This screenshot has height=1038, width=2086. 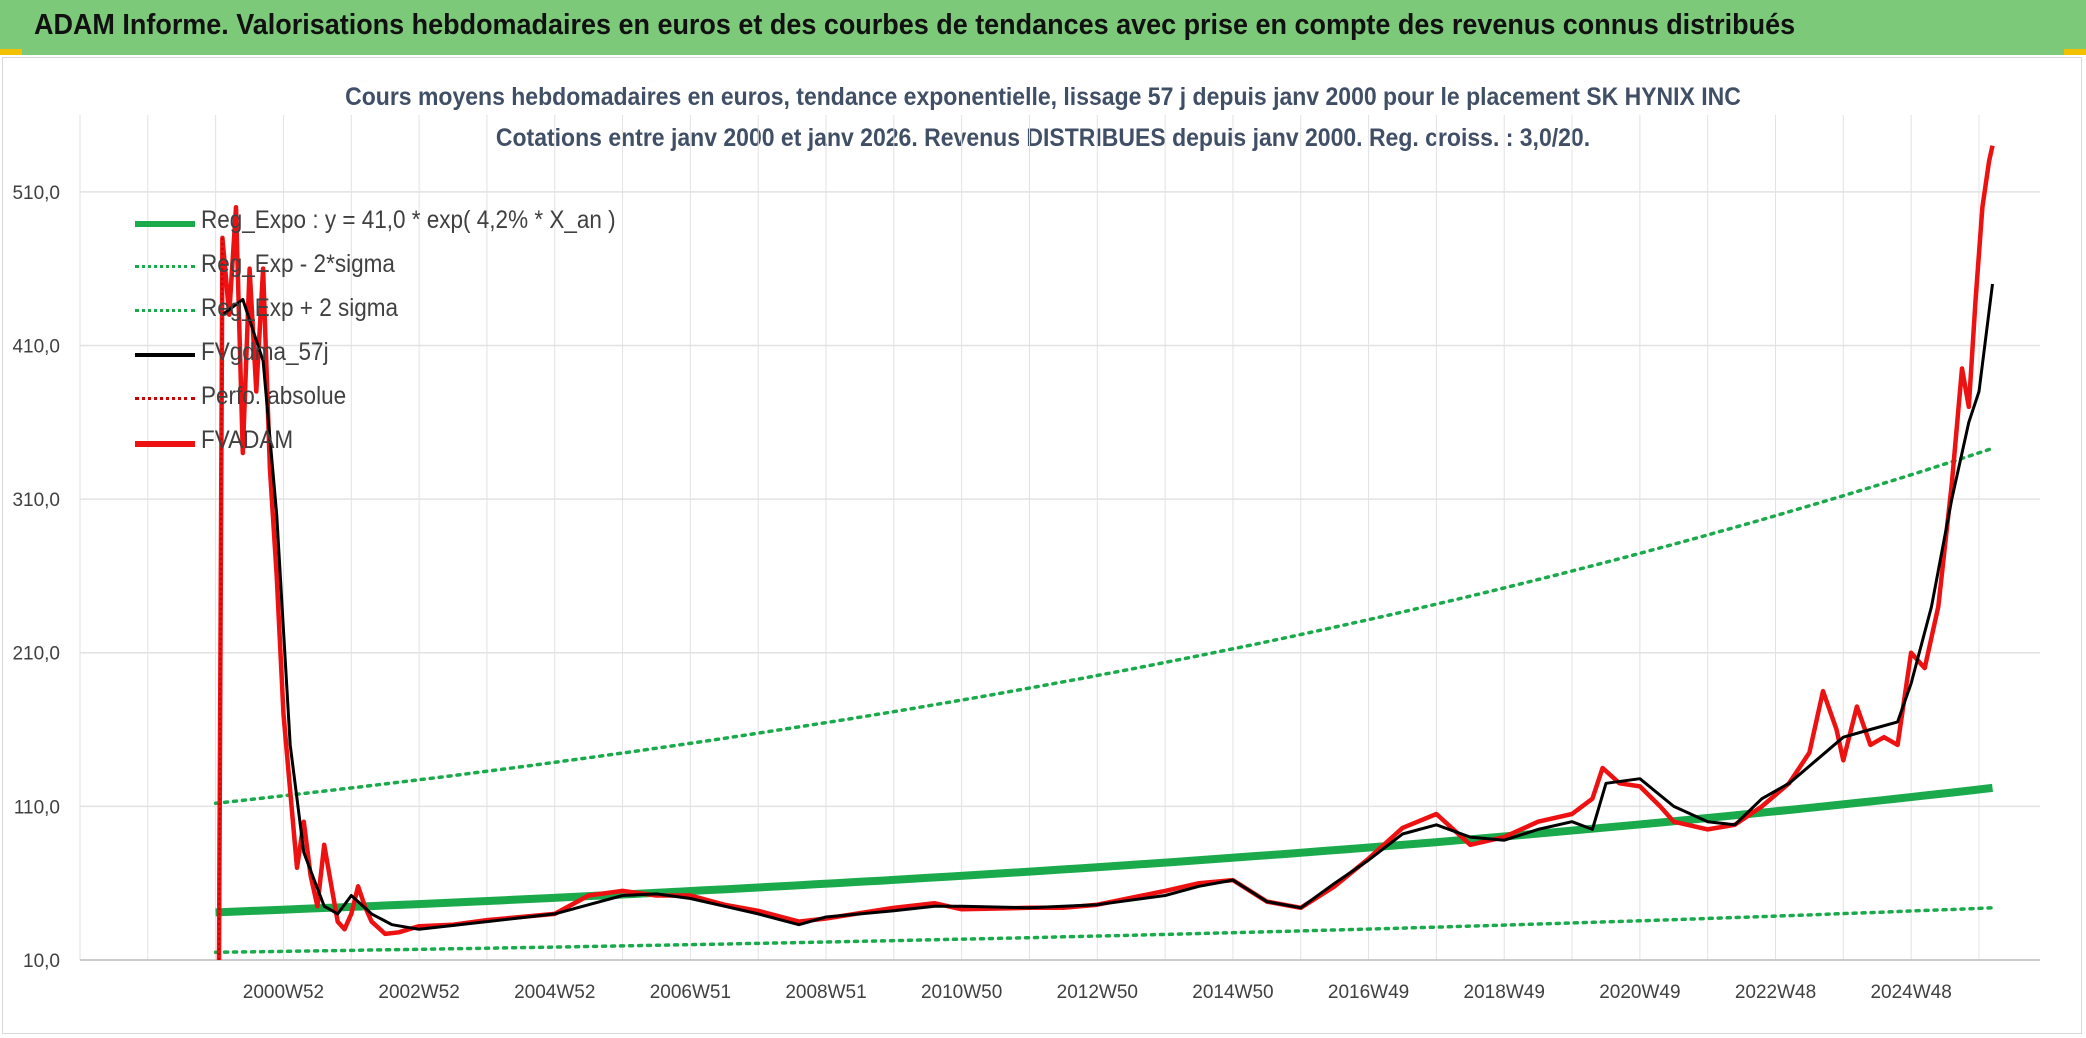 I want to click on x-tick-label: 2018W49, so click(x=1504, y=992).